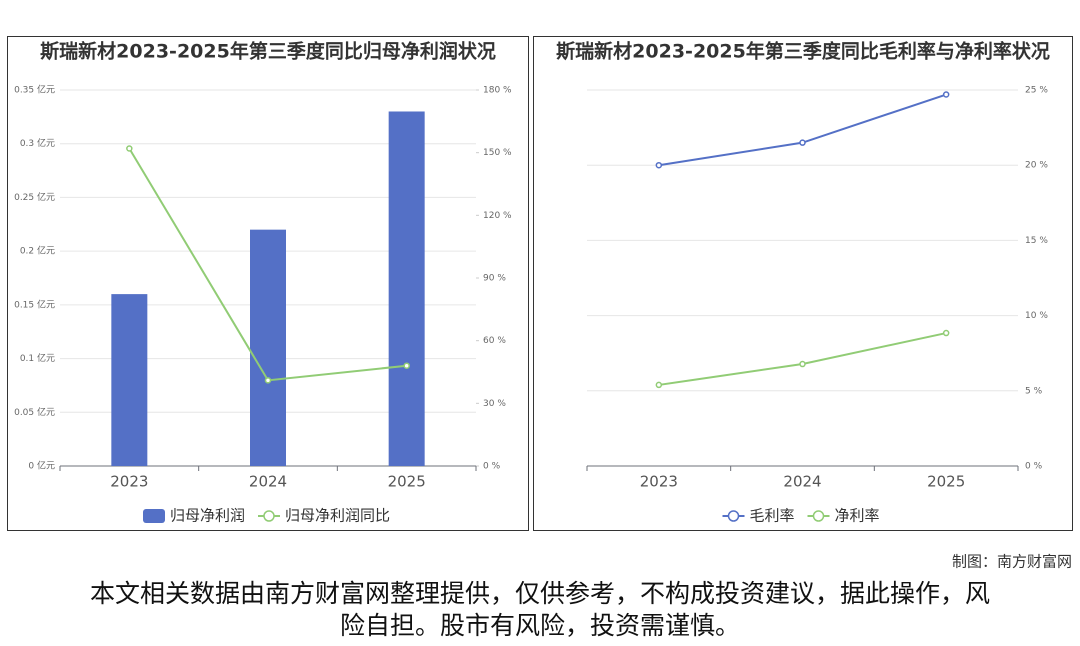  Describe the element at coordinates (1036, 91) in the screenshot. I see `y-tick-label: 25 %` at that location.